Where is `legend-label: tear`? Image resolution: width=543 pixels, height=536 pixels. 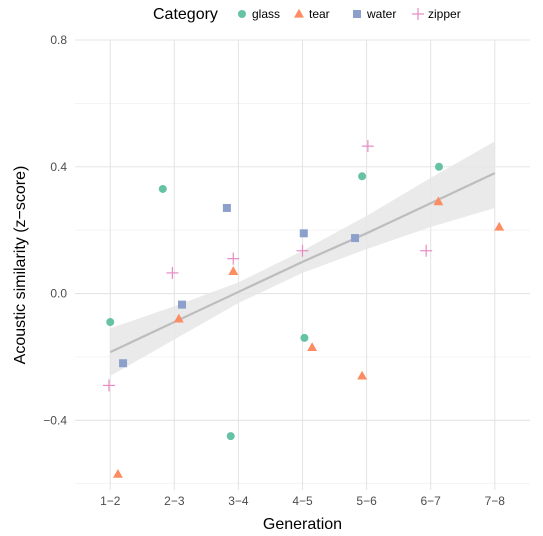 legend-label: tear is located at coordinates (319, 14).